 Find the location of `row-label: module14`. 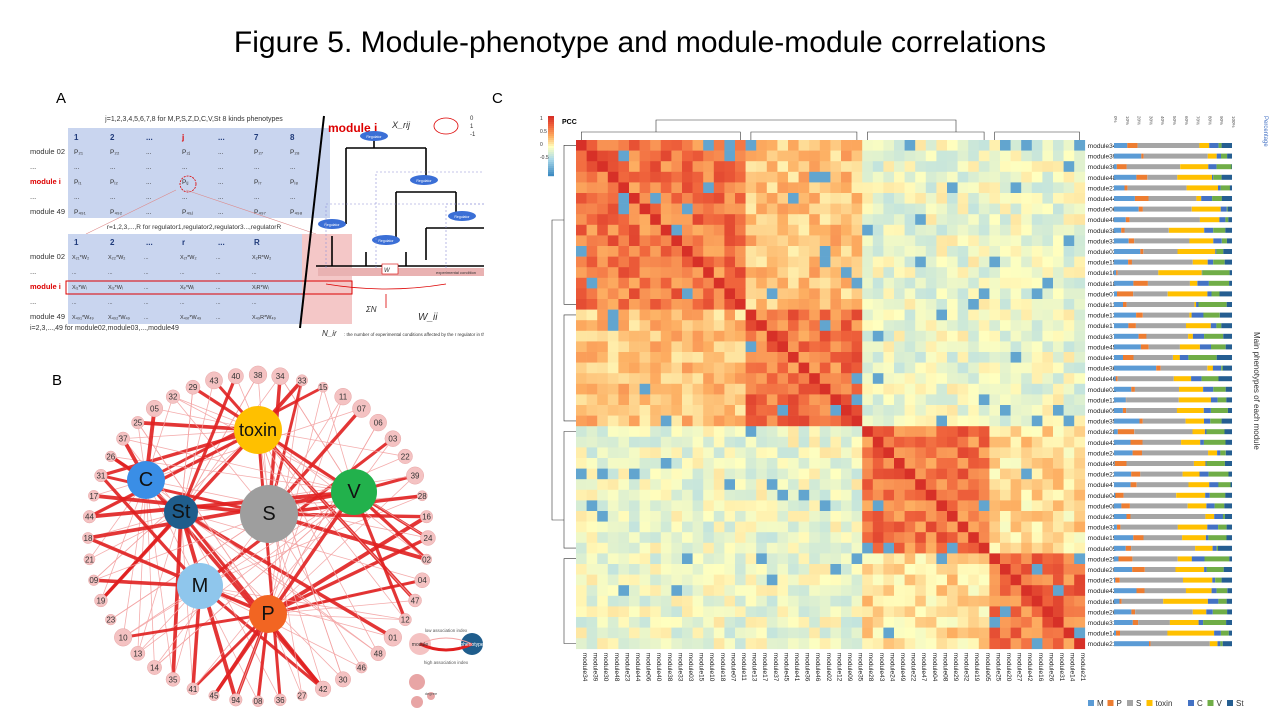

row-label: module14 is located at coordinates (1102, 634).